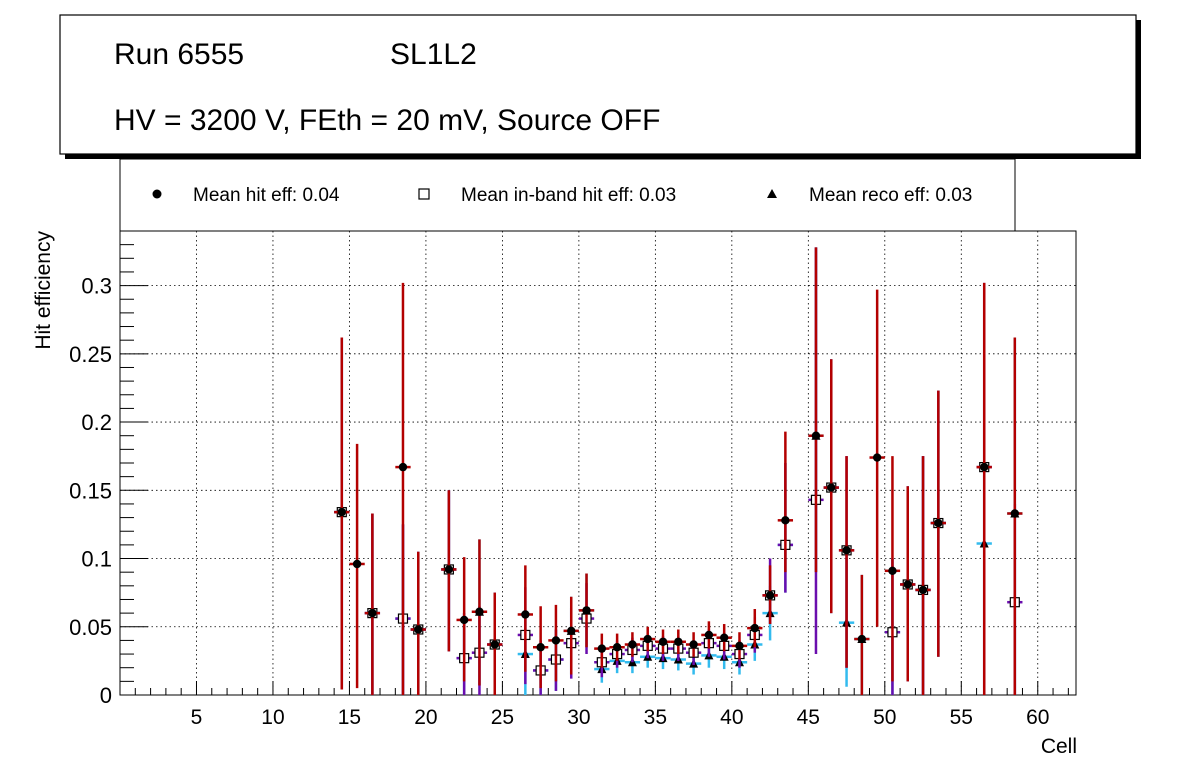  I want to click on legend-reco-marker, so click(772, 193).